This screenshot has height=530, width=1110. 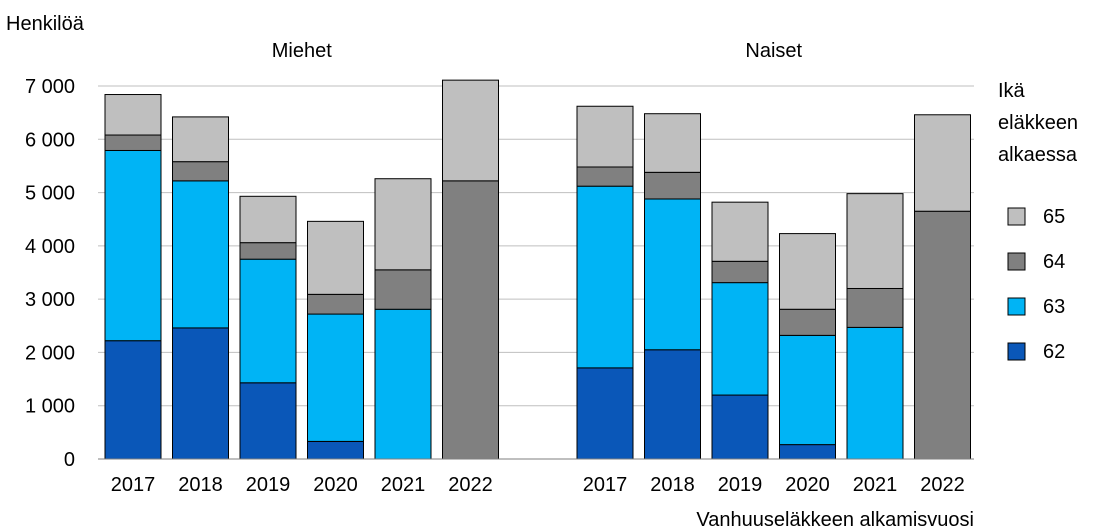 I want to click on y-tick-label-4000: 4 000, so click(x=50, y=247).